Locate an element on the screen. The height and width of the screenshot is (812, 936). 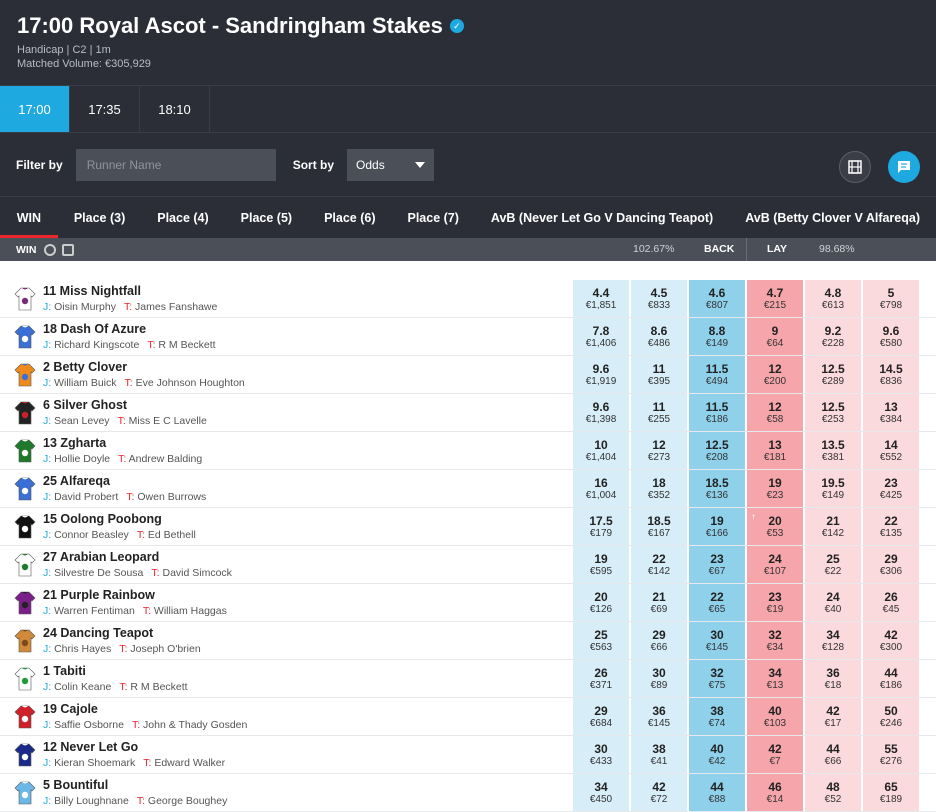
back-price-3: 17.5 €179 is located at coordinates (601, 526).